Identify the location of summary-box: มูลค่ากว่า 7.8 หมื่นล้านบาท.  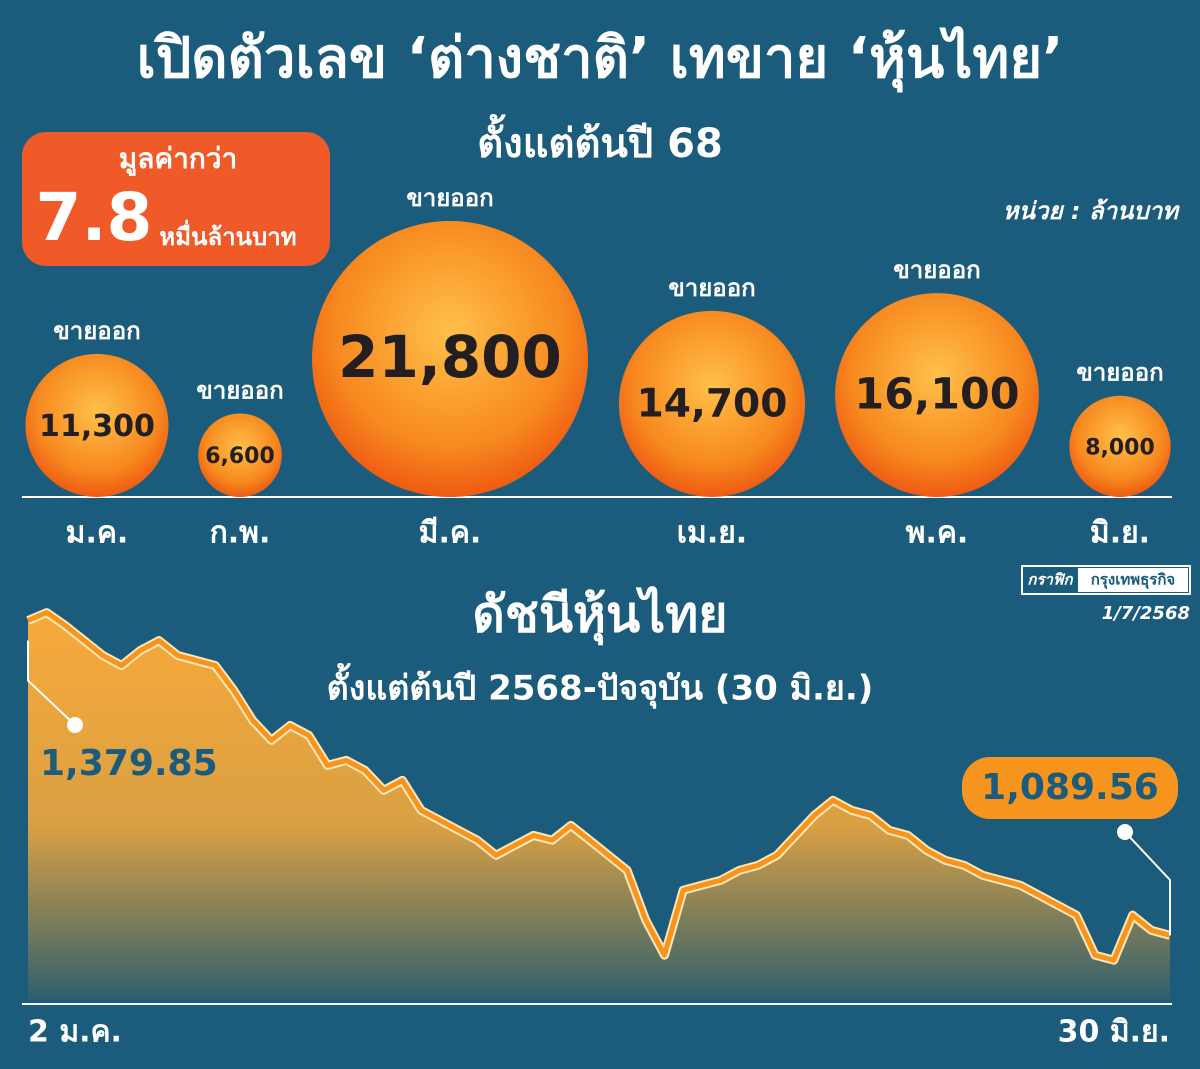
(176, 199).